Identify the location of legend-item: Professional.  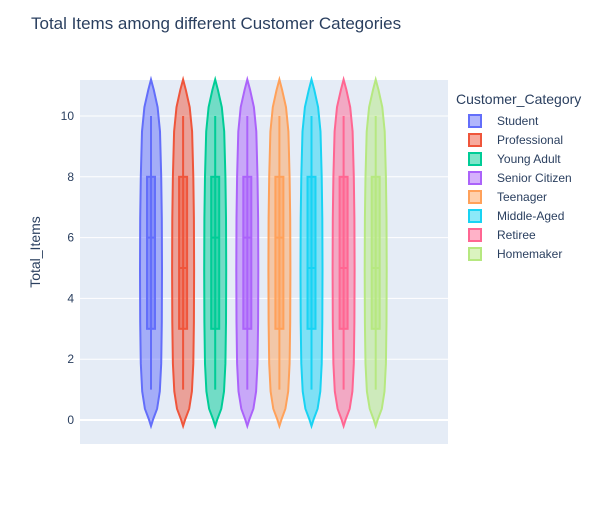
(515, 140).